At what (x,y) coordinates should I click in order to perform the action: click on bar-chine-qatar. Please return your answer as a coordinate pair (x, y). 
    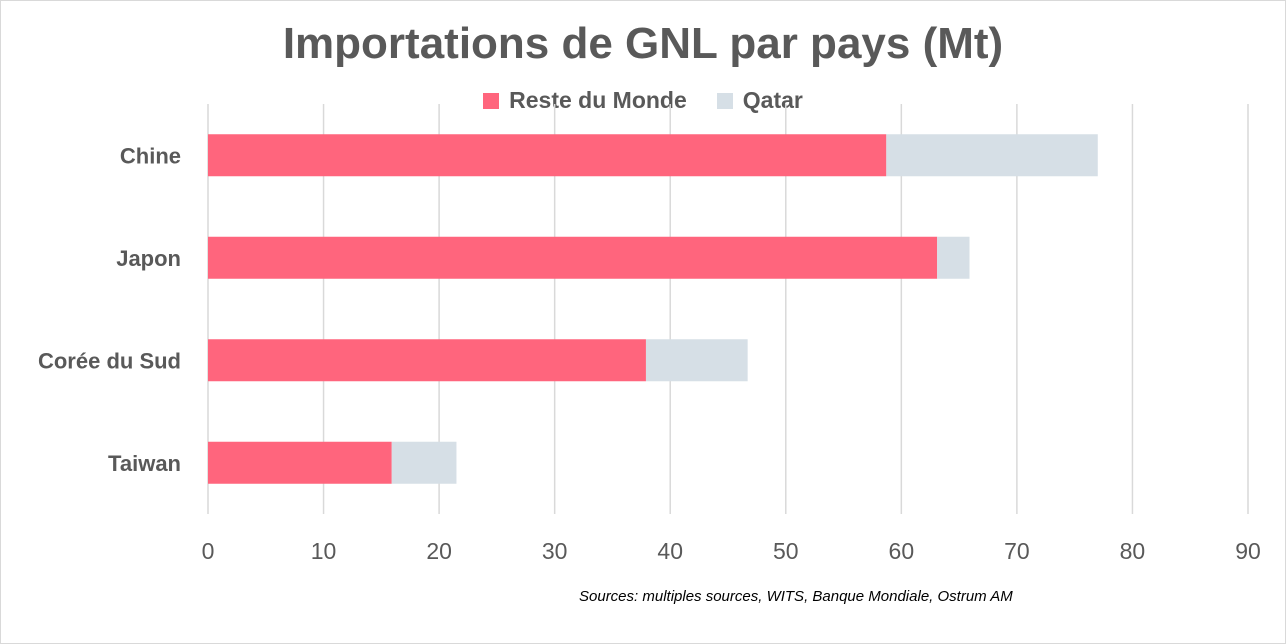
    Looking at the image, I should click on (992, 155).